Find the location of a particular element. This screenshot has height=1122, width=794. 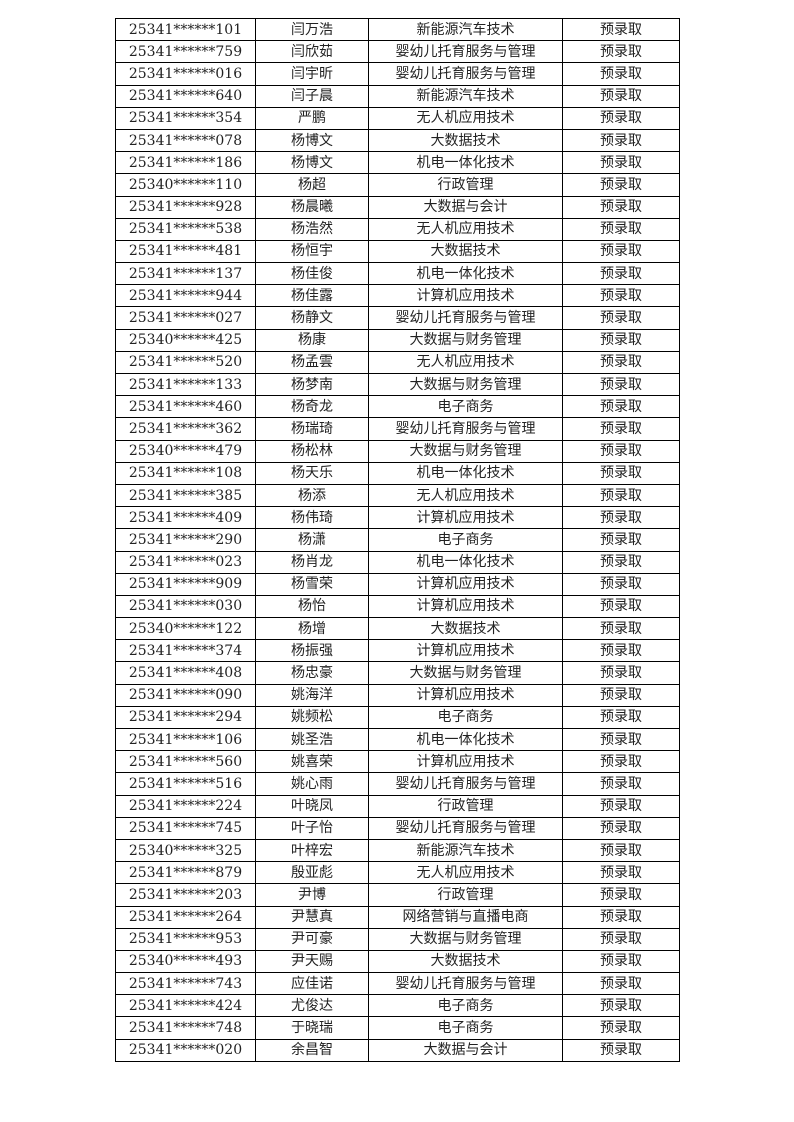

table-row: 25341******224 叶晓凤 行政管理 预录取 is located at coordinates (397, 806).